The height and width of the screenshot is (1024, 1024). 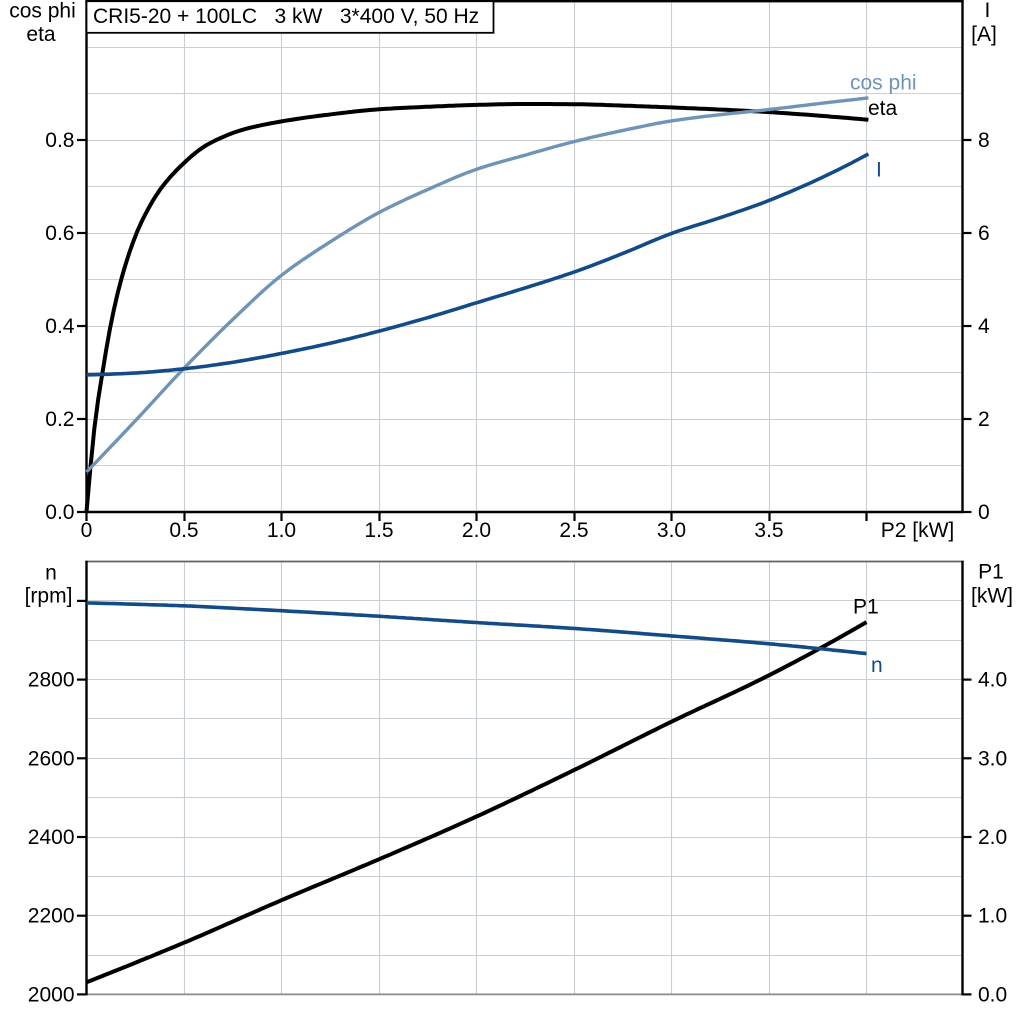 I want to click on svg-text: 4.0, so click(x=992, y=680).